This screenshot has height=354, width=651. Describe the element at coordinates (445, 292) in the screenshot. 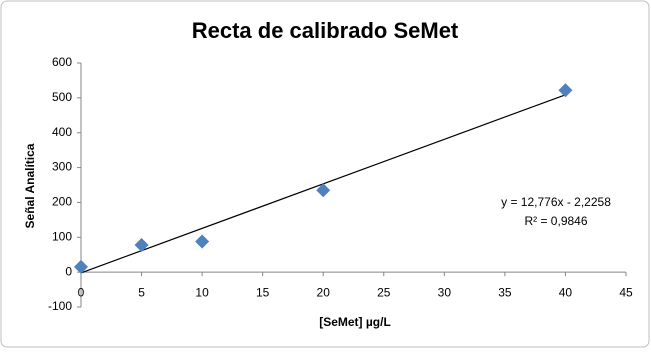

I see `x-tick-label: 30` at that location.